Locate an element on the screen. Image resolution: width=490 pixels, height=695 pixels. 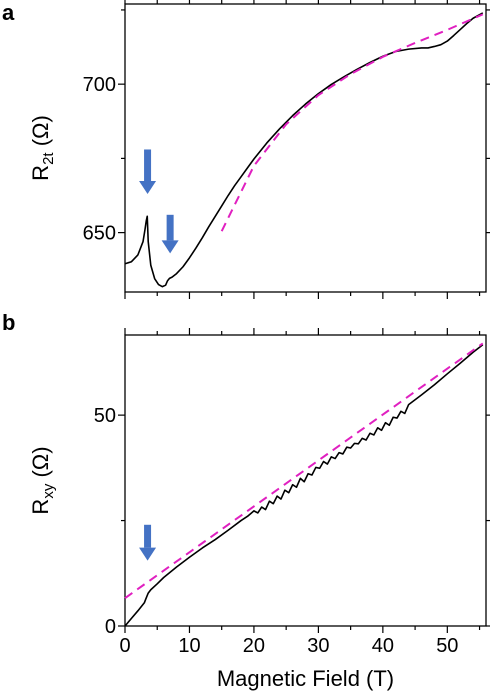
y-tick-label: 650 is located at coordinates (99, 234).